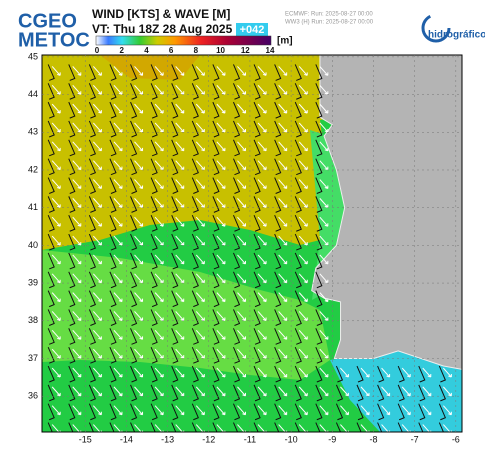 This screenshot has height=453, width=485. Describe the element at coordinates (183, 40) in the screenshot. I see `colorbar` at that location.